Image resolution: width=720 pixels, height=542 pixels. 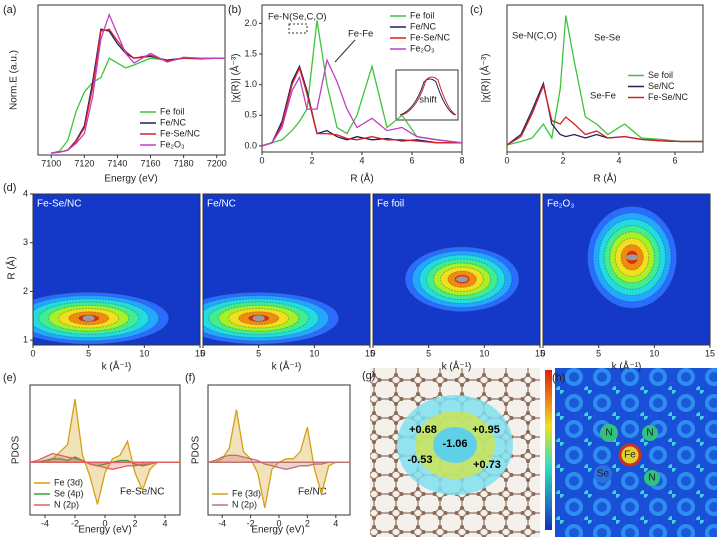 I want to click on annotation: Fe-N(Se,C,O), so click(x=297, y=17).